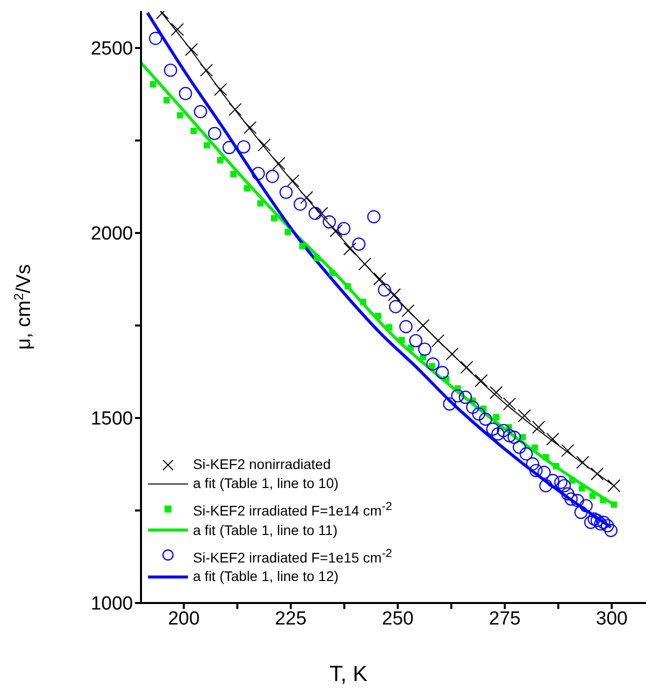 The height and width of the screenshot is (693, 646). Describe the element at coordinates (292, 510) in the screenshot. I see `legend-label: Si-KEF2 irradiated F=1e14 cm$^{-2}$` at that location.